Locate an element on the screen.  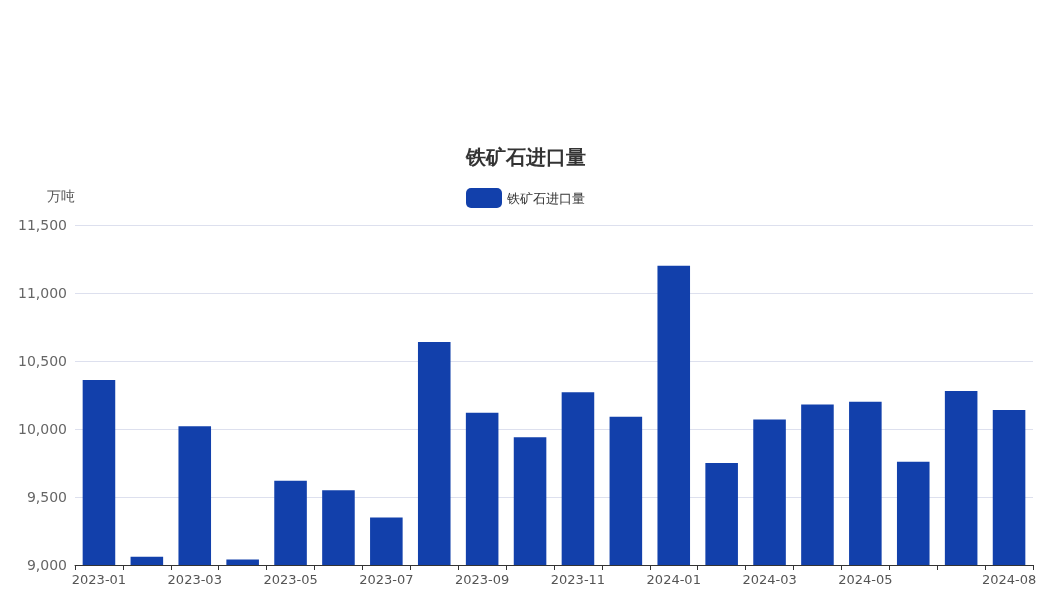
chart-title: 铁矿石进口量 is located at coordinates (525, 157).